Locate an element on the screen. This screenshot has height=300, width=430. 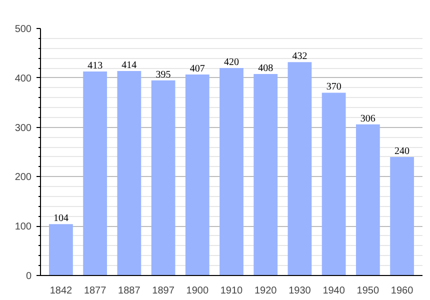
data-label: 370 is located at coordinates (334, 87).